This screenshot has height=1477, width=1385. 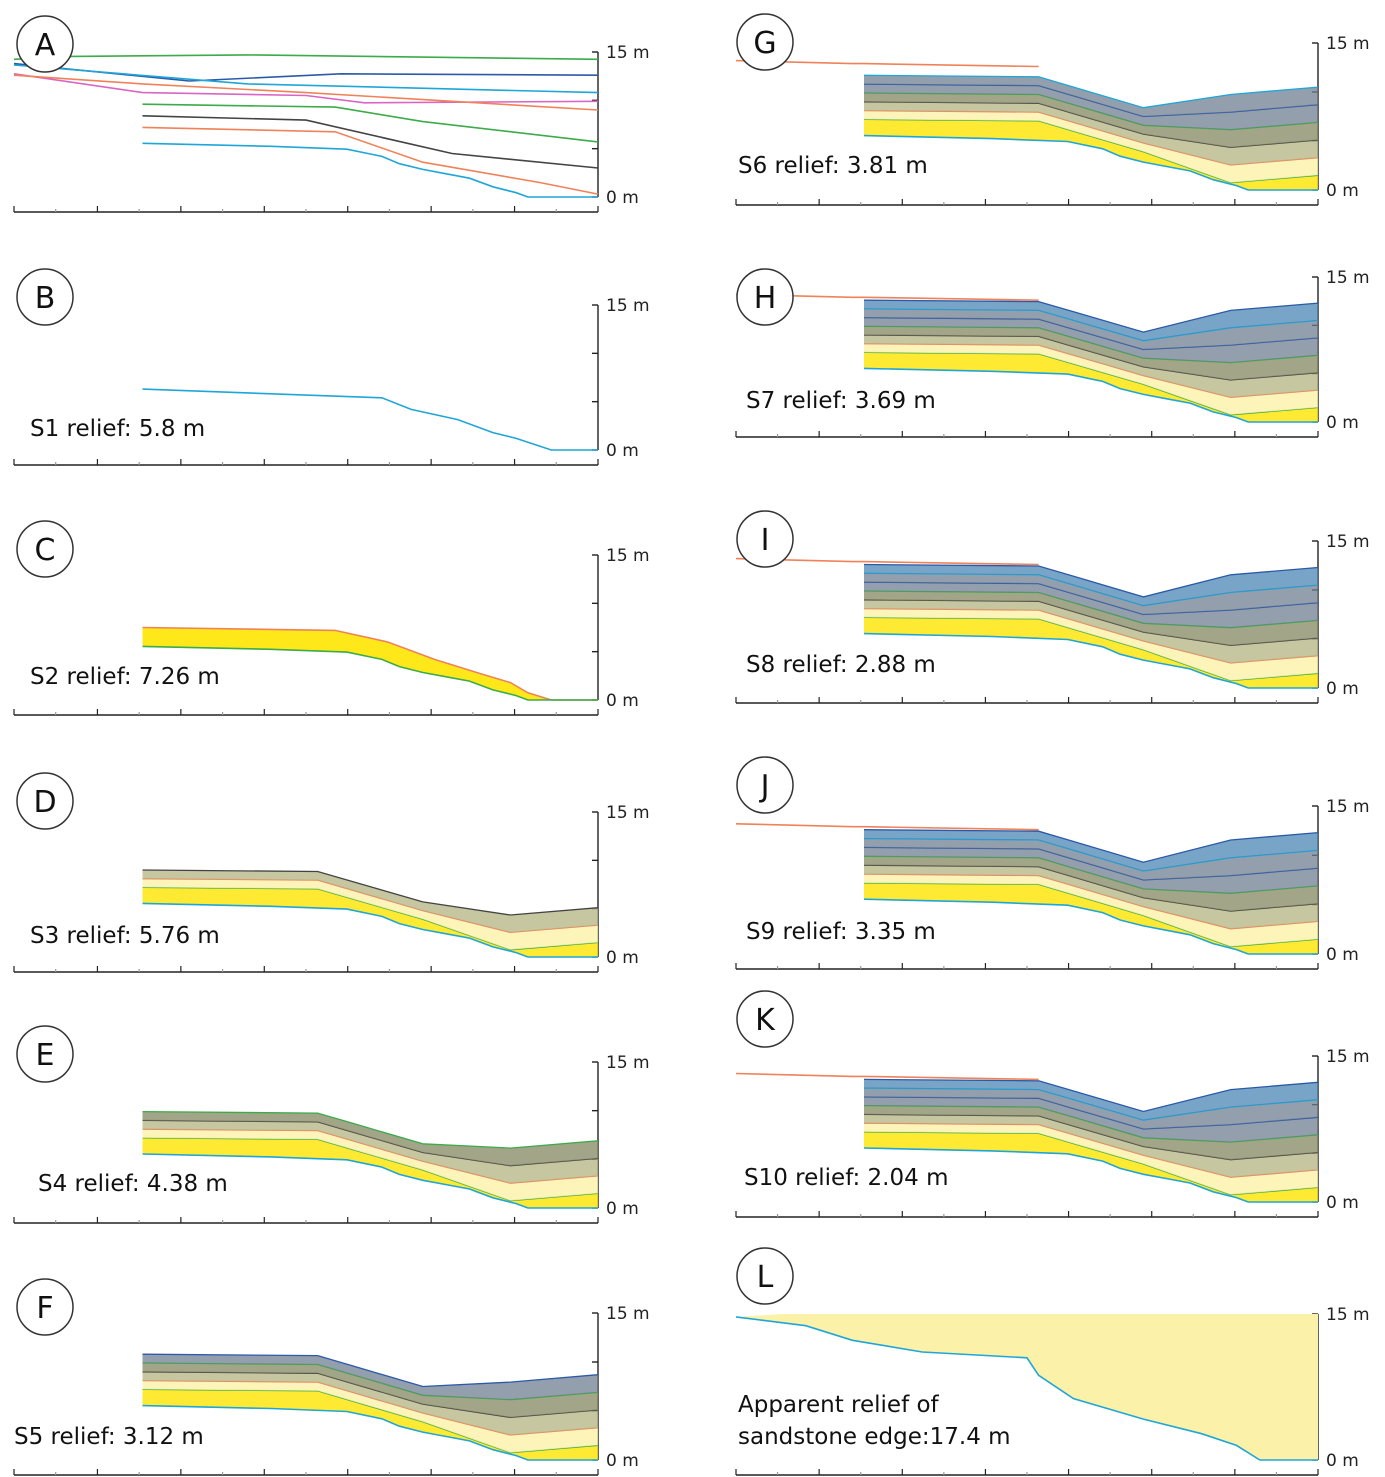 I want to click on panel-letter-text: B, so click(x=45, y=298).